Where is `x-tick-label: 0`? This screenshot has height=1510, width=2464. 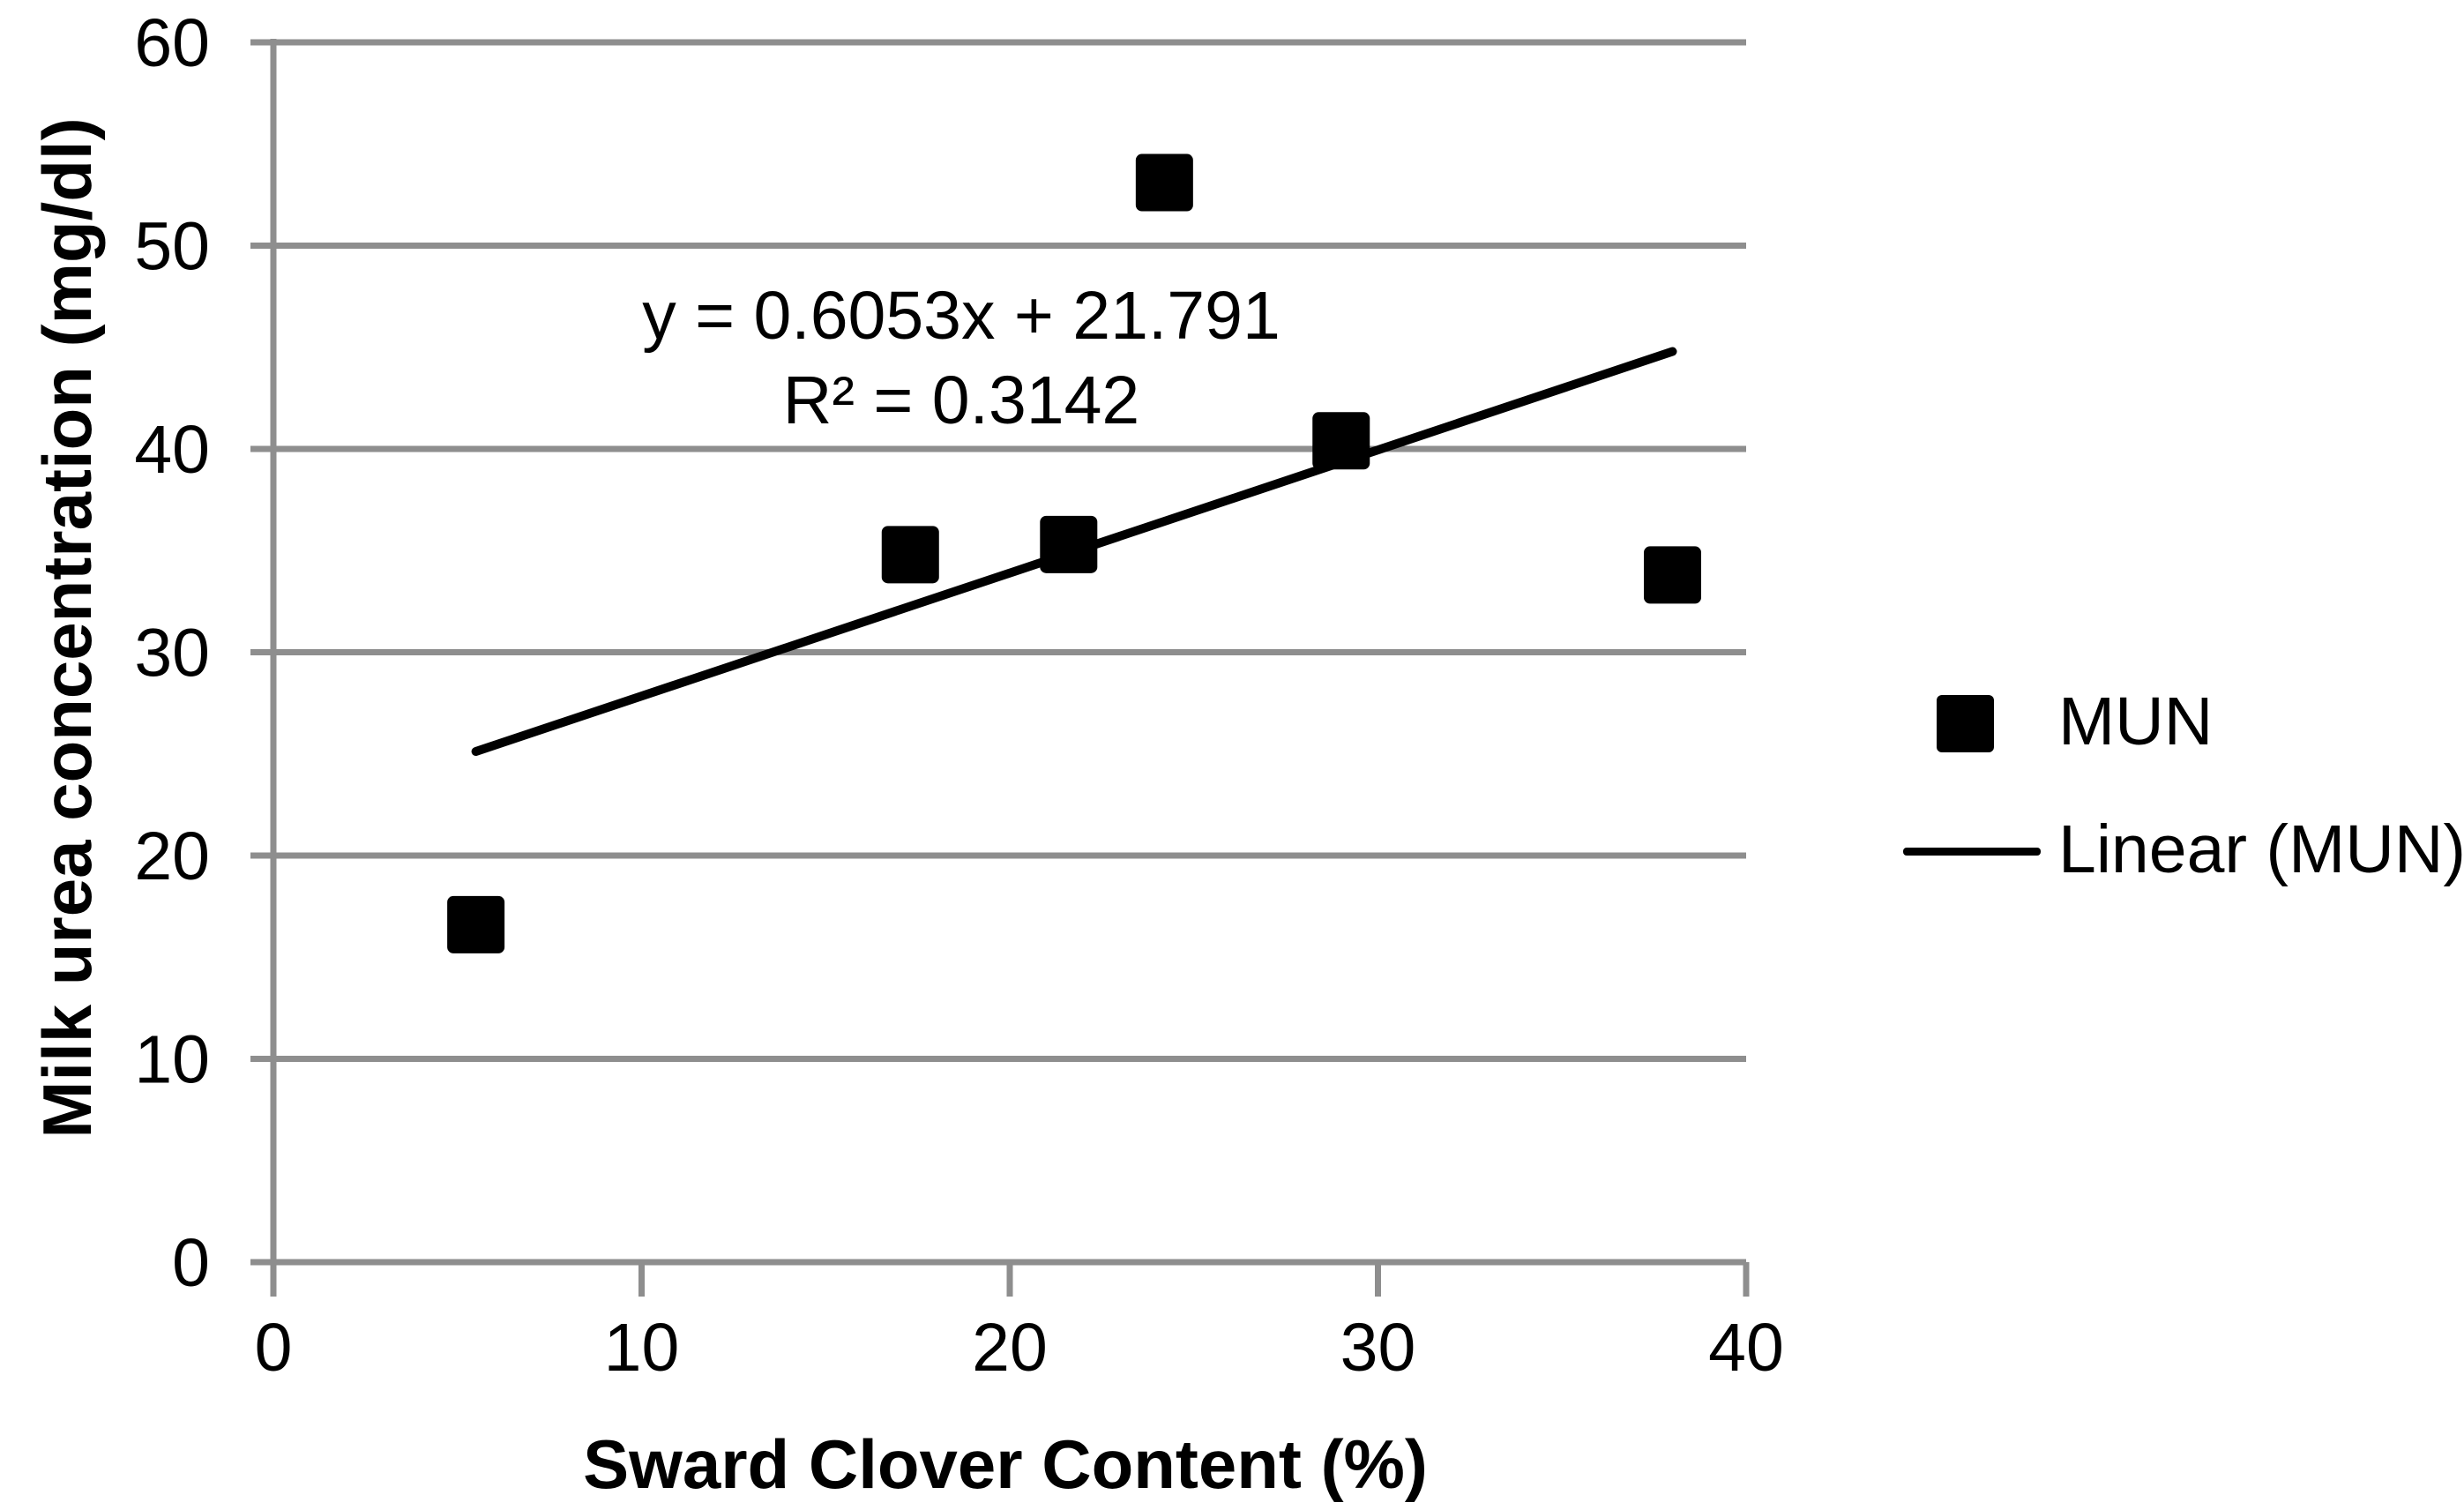 x-tick-label: 0 is located at coordinates (274, 1348).